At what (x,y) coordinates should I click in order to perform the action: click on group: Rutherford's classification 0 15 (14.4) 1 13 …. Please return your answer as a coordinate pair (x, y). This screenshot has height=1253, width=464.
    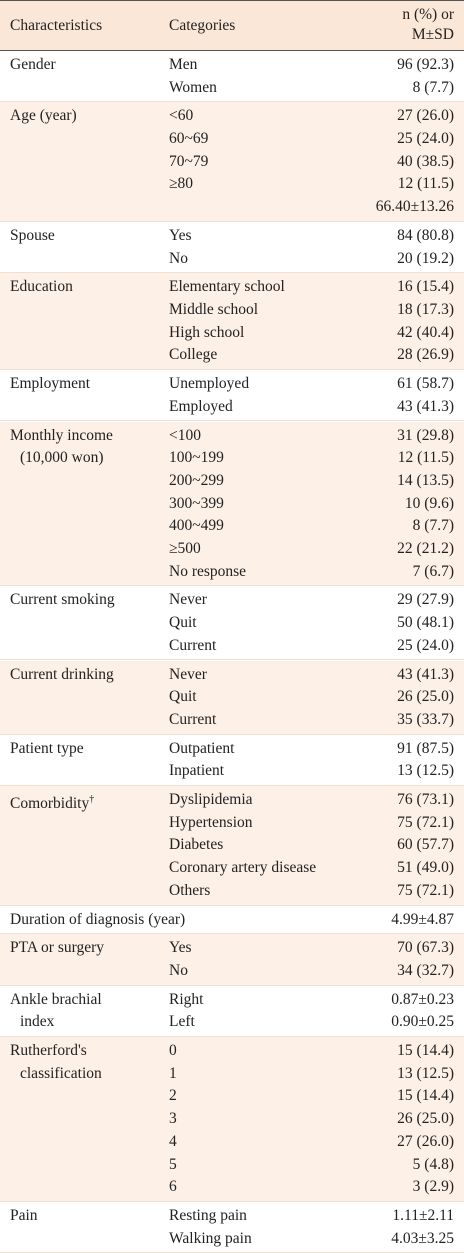
    Looking at the image, I should click on (232, 1119).